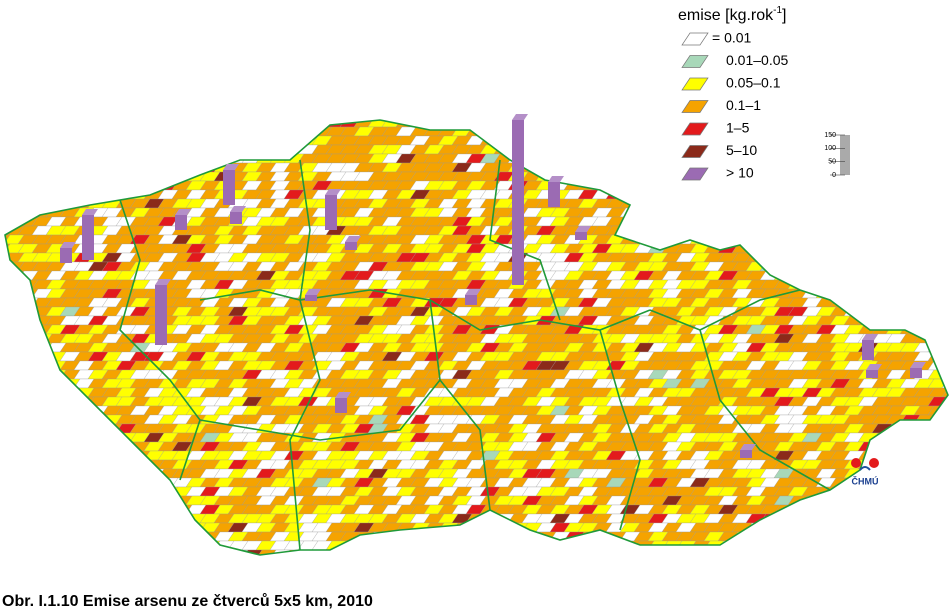 The width and height of the screenshot is (950, 612). Describe the element at coordinates (695, 106) in the screenshot. I see `legend-swatch` at that location.